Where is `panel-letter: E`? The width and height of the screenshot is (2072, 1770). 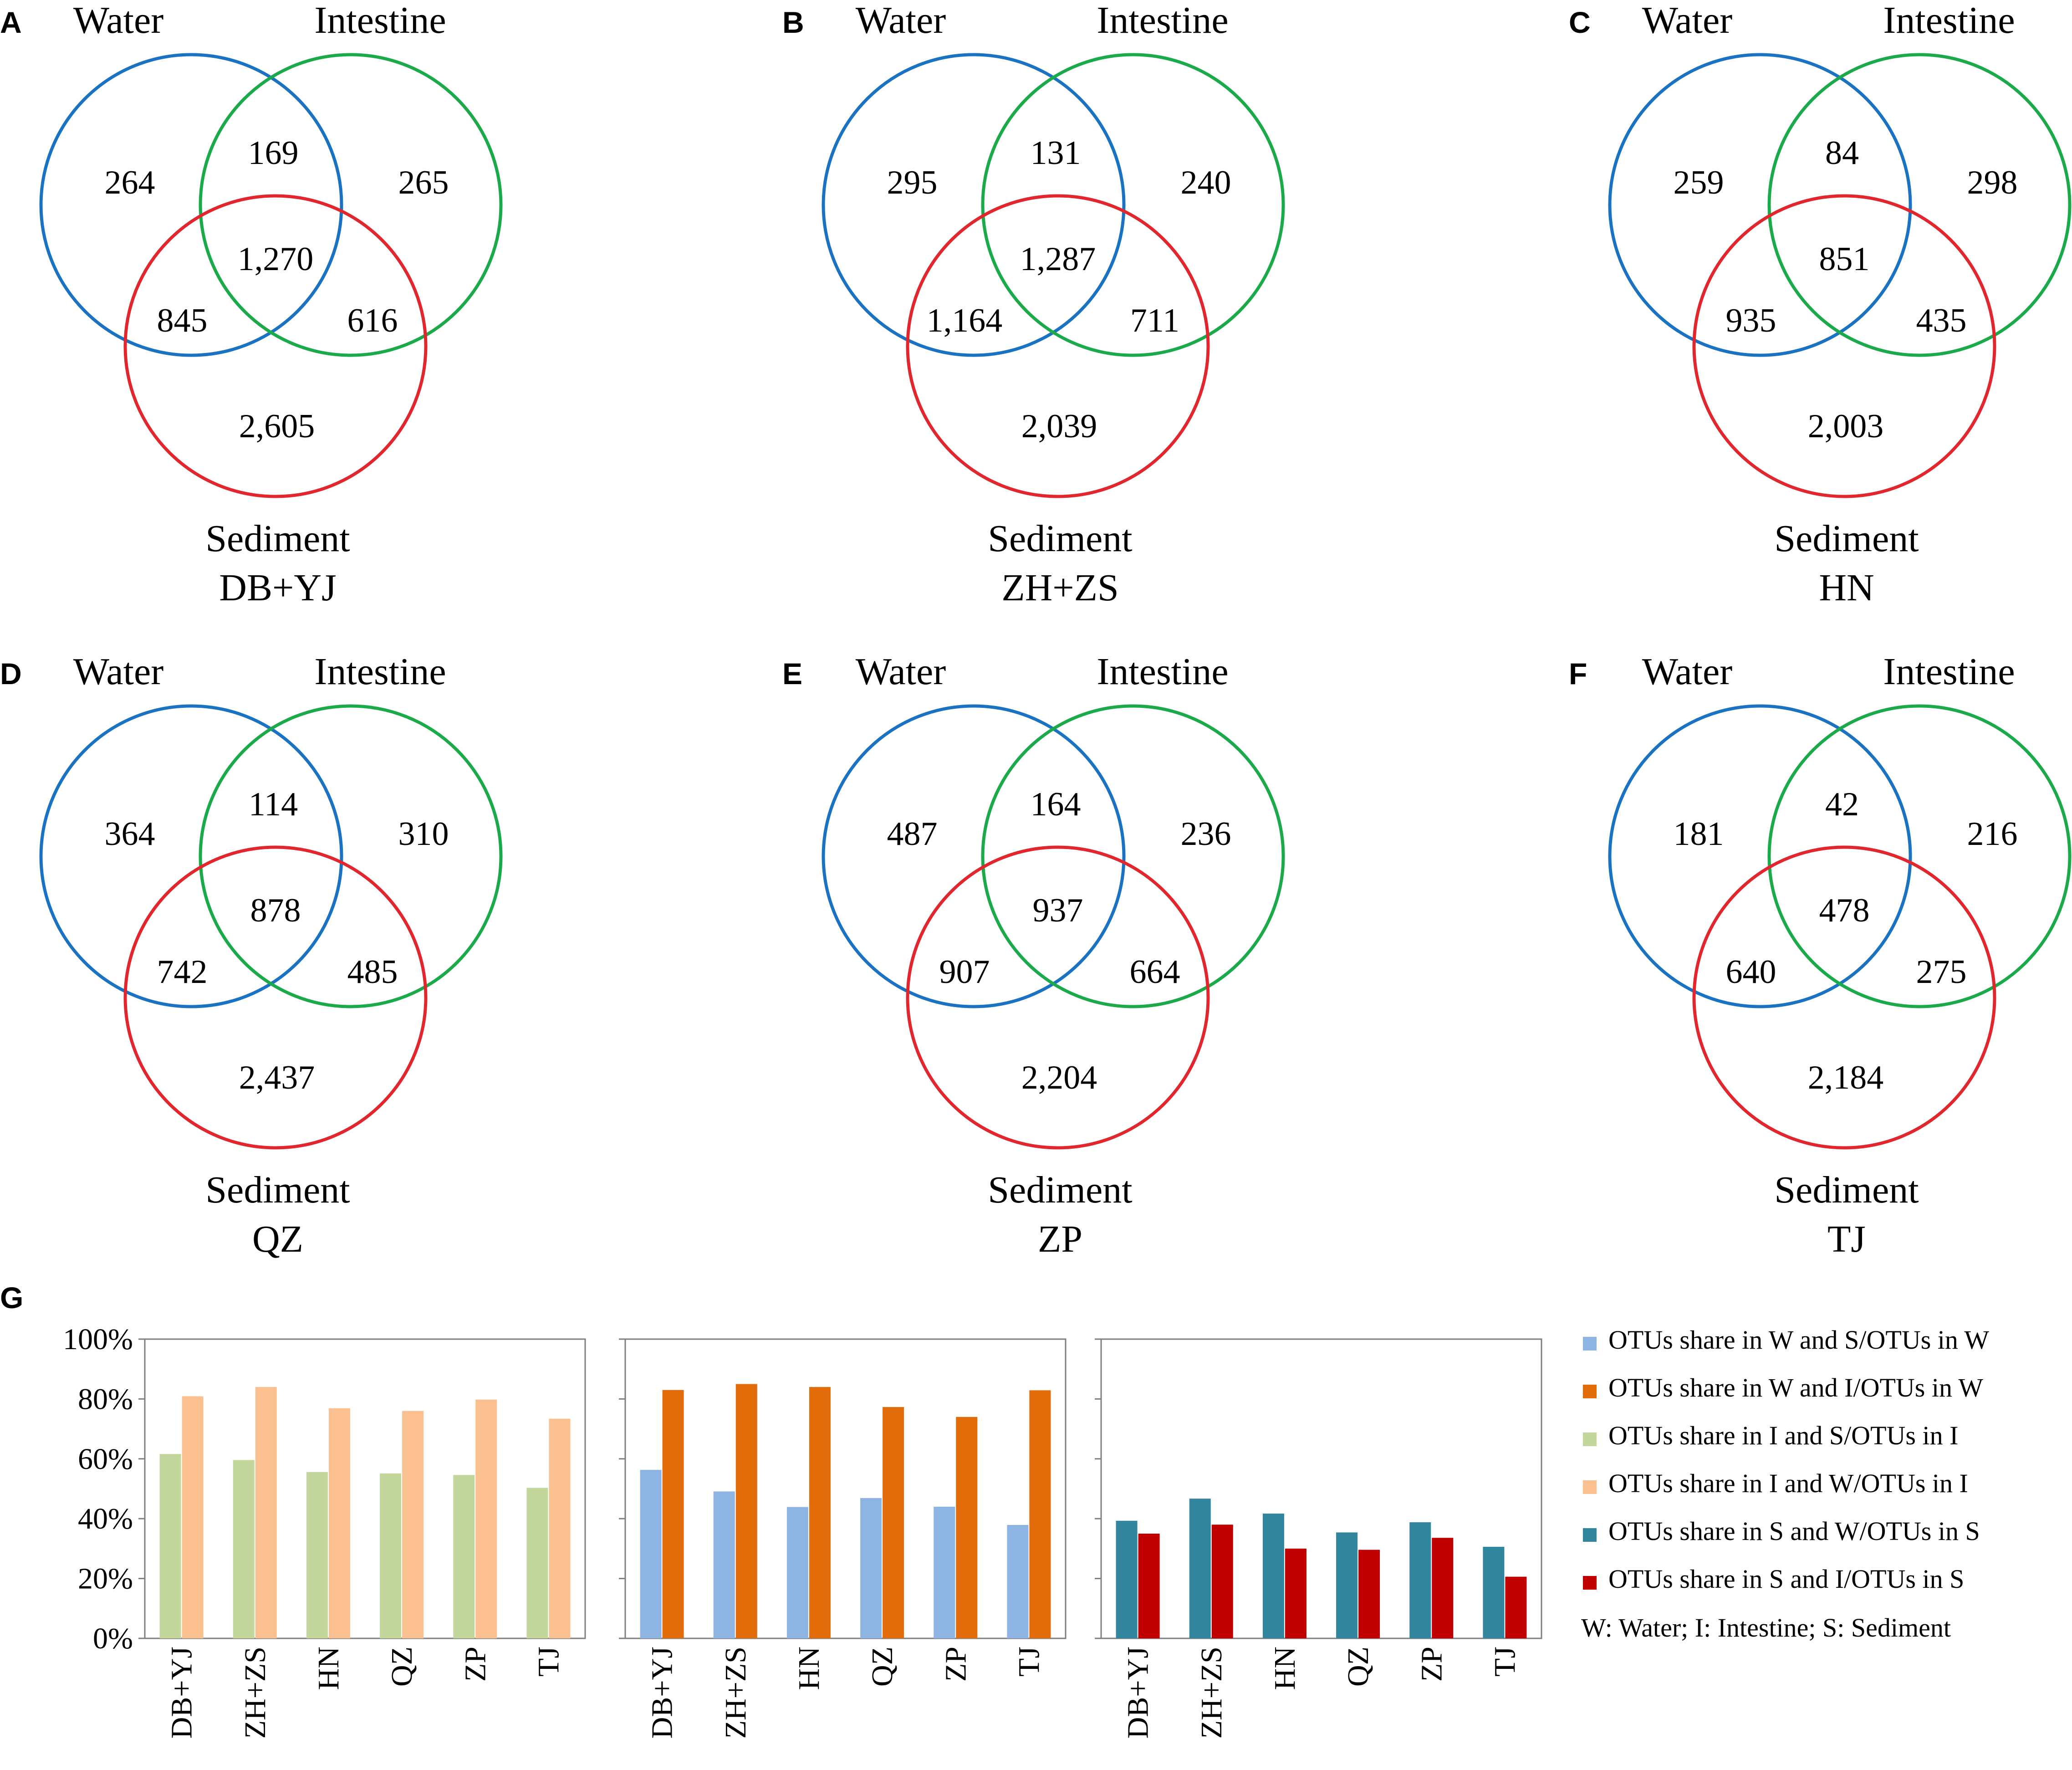 panel-letter: E is located at coordinates (792, 674).